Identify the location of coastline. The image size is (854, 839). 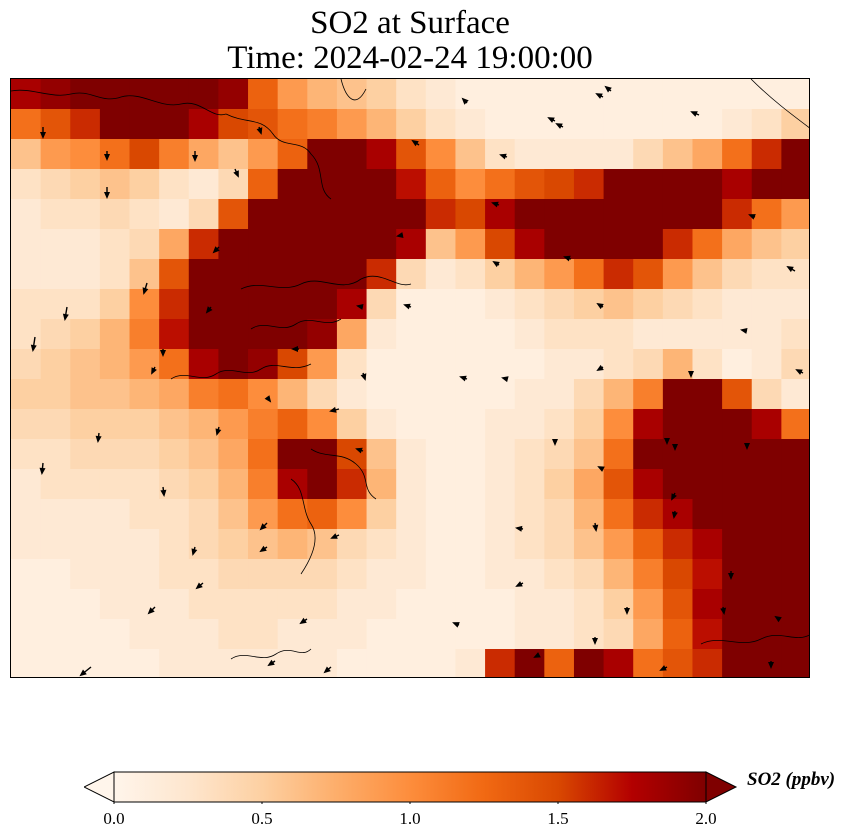
(119, 102).